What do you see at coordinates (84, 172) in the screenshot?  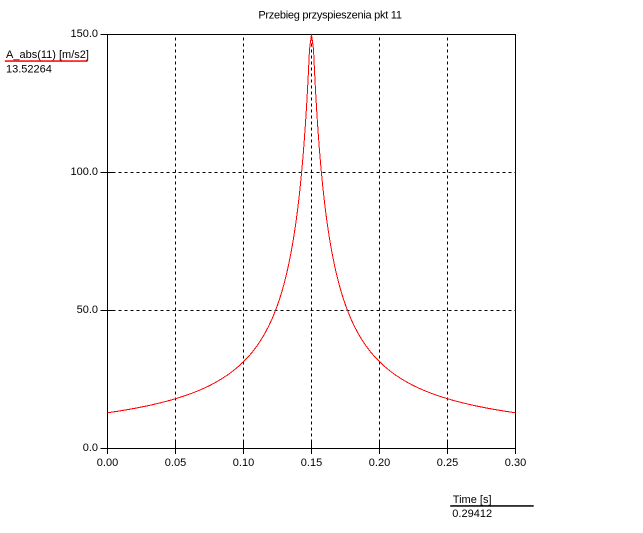 I see `svg-text: 100.0` at bounding box center [84, 172].